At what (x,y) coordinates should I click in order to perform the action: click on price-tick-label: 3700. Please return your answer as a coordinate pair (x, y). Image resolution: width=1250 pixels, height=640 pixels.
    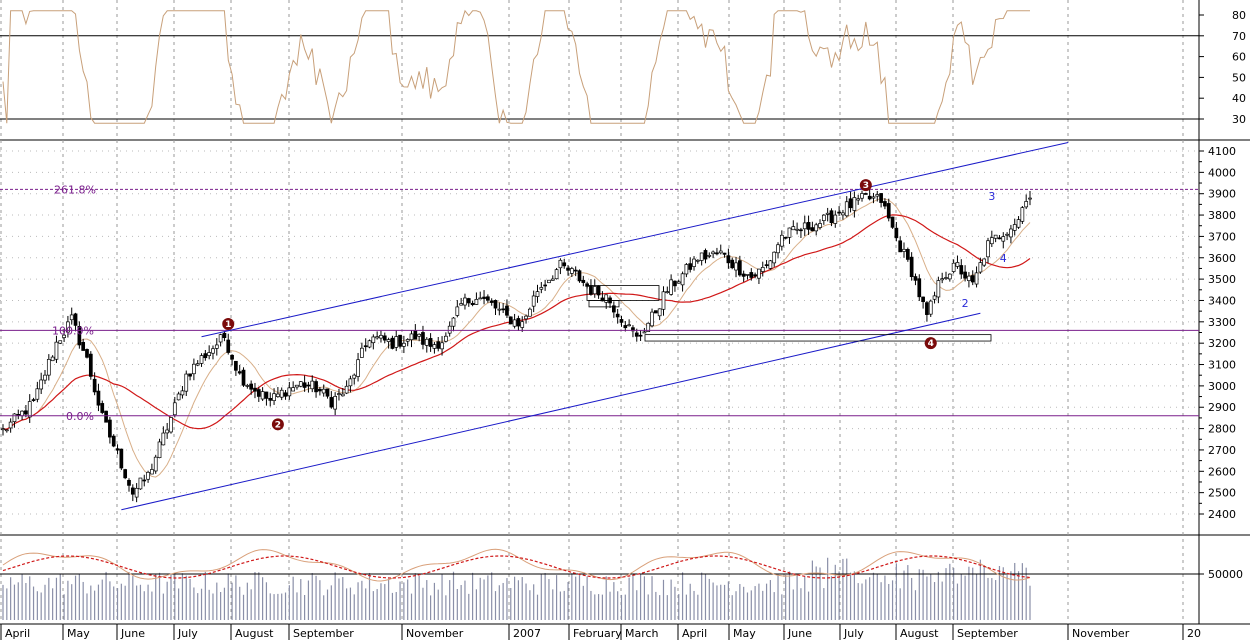
    Looking at the image, I should click on (1222, 236).